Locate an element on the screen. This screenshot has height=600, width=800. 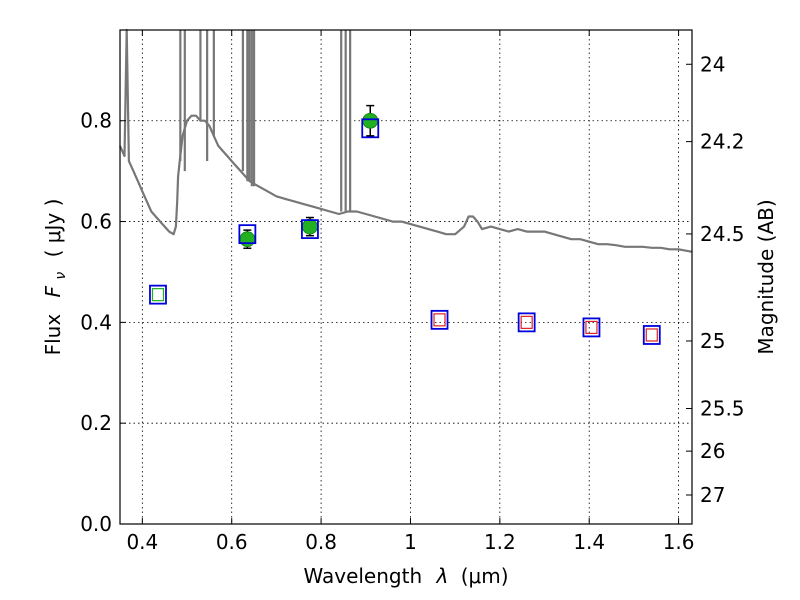
mag-tick-label-3: 25 is located at coordinates (712, 341).